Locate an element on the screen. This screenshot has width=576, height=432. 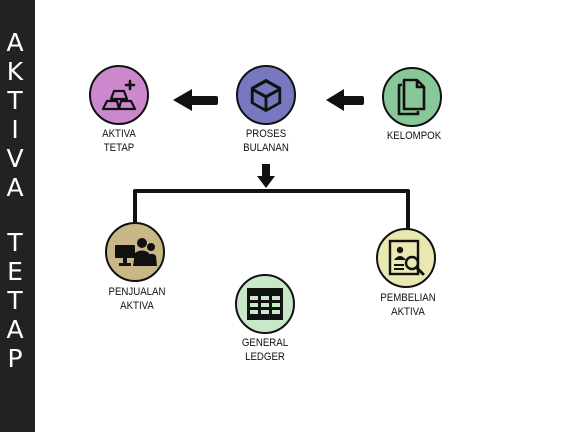
sidebar: A K T I V A T E T A P is located at coordinates (17, 216).